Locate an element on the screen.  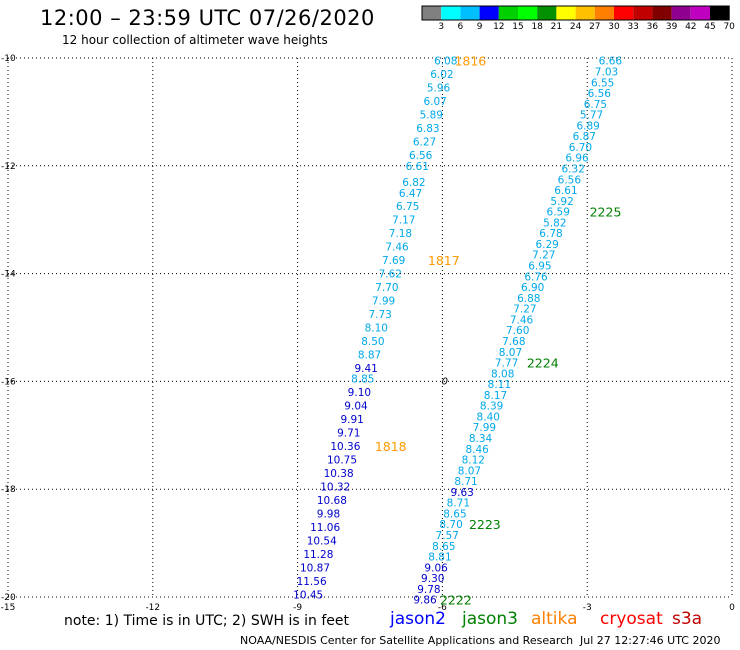
wave-height-value: 11.56 is located at coordinates (312, 582).